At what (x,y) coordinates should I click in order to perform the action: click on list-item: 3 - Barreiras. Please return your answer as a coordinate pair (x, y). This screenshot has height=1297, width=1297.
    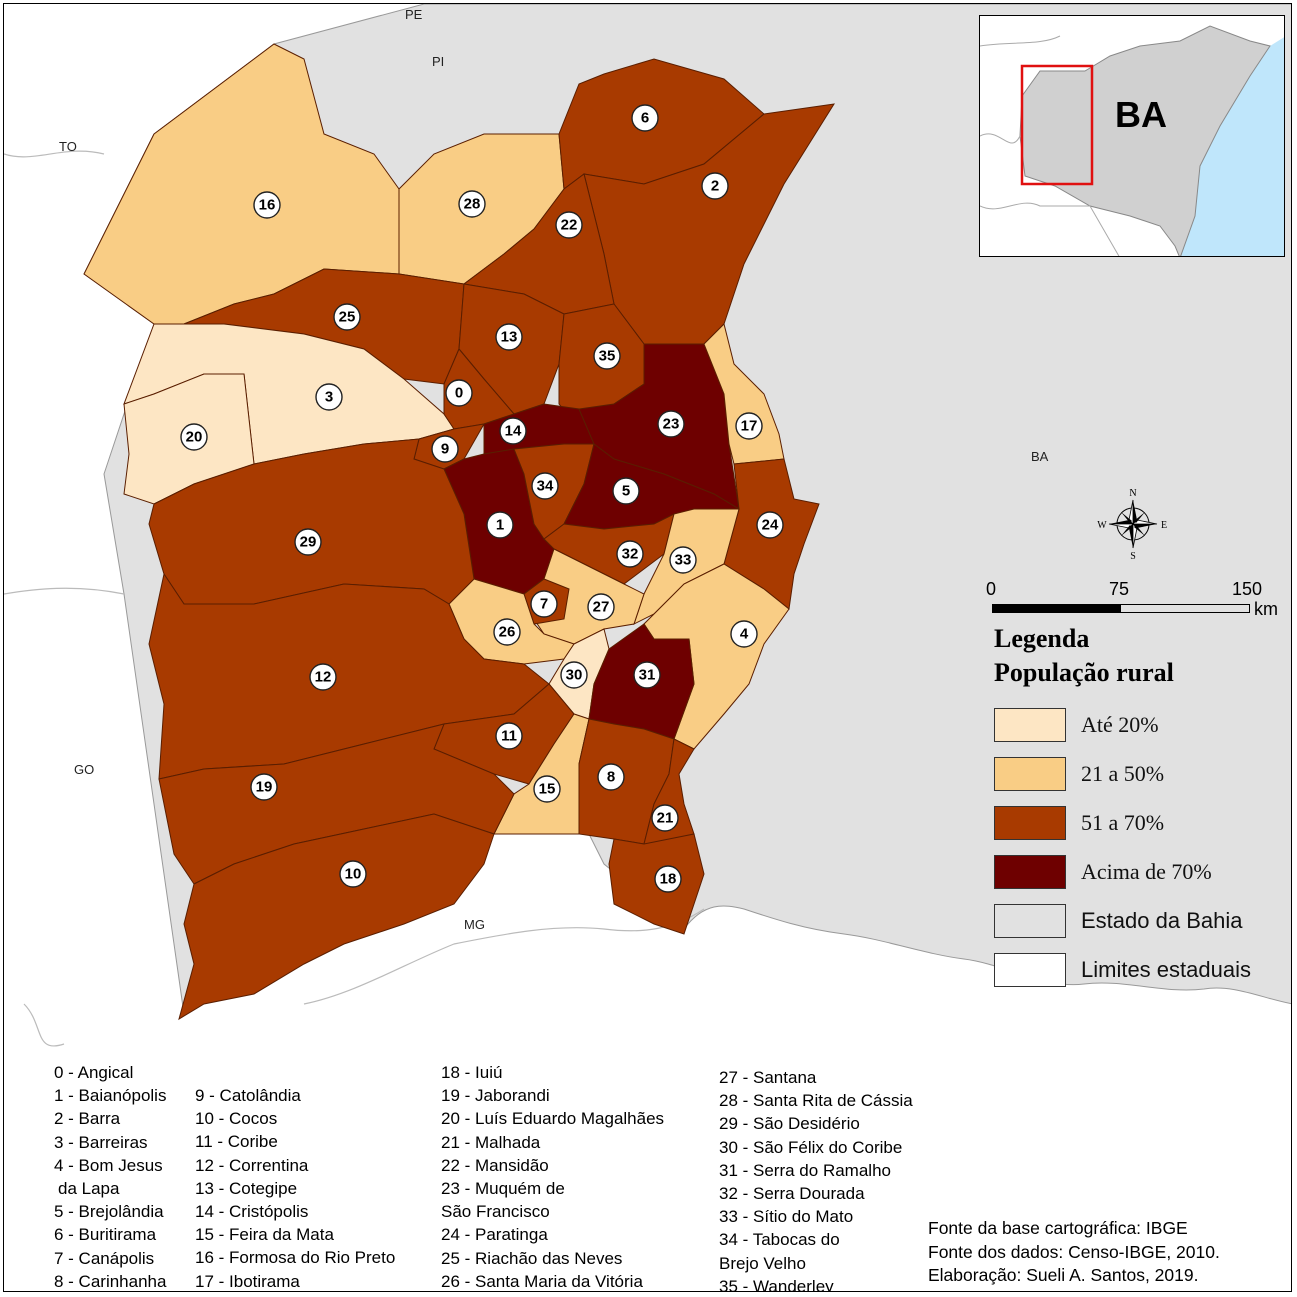
    Looking at the image, I should click on (101, 1142).